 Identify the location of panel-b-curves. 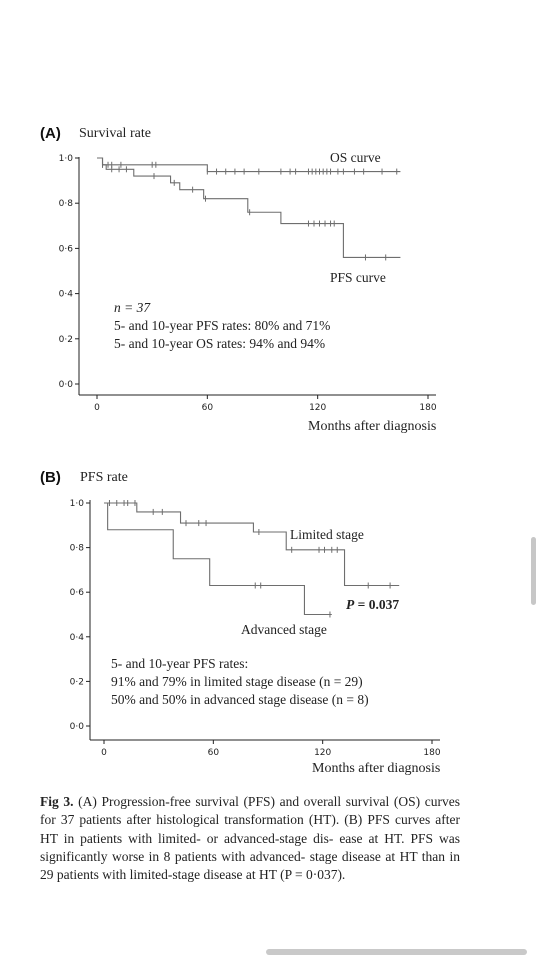
(252, 559).